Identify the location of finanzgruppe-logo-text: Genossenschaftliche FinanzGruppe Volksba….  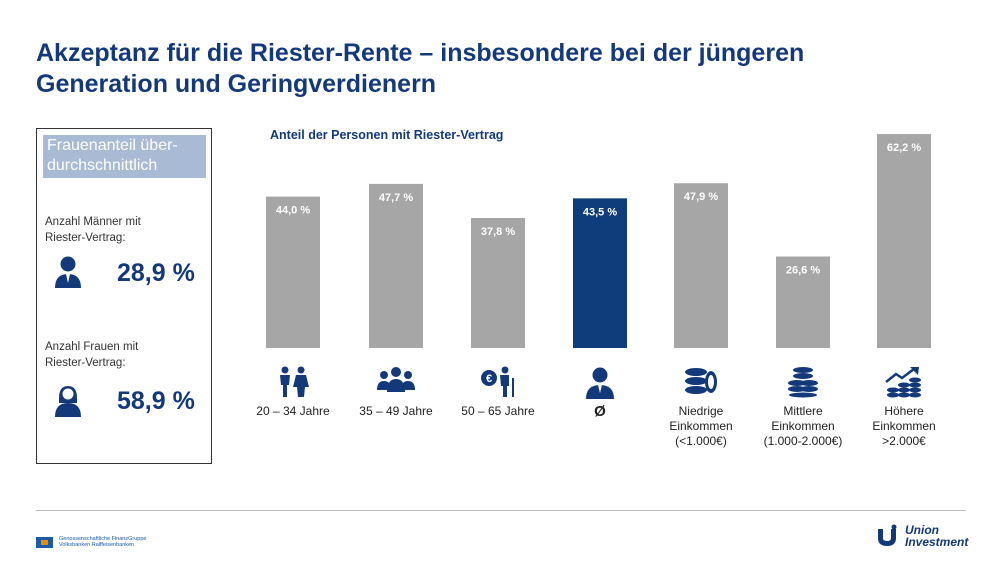
(102, 542).